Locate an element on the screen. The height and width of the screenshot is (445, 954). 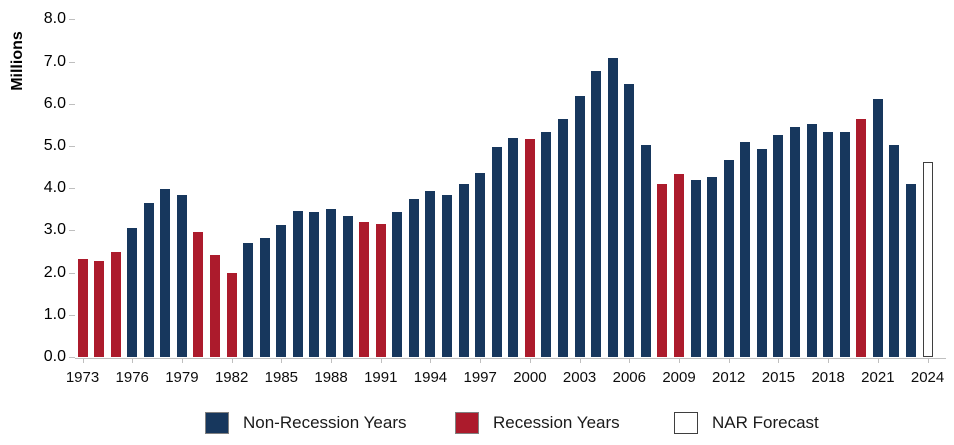
bar-1992 is located at coordinates (397, 284).